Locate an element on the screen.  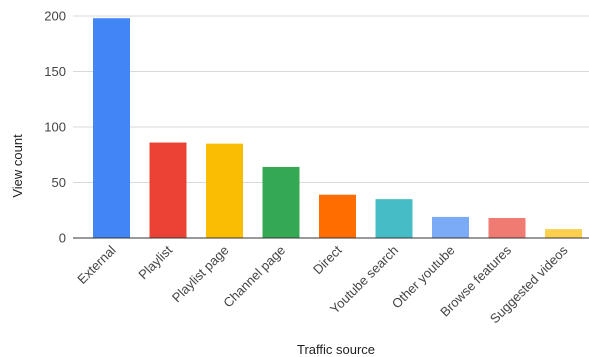
x-axis-title: Traffic source is located at coordinates (336, 349).